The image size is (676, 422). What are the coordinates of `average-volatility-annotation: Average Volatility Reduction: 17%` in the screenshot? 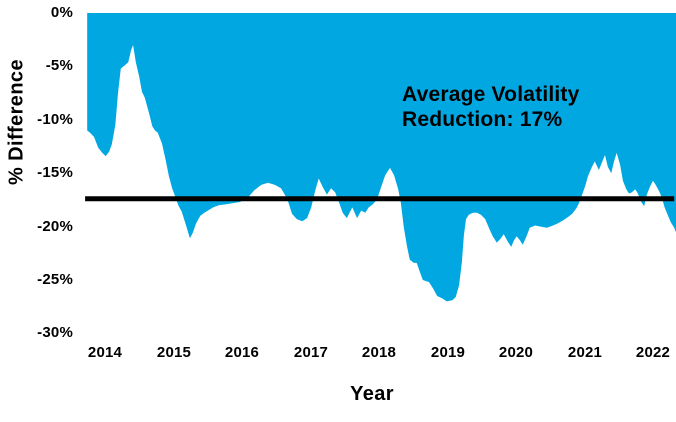 It's located at (491, 107).